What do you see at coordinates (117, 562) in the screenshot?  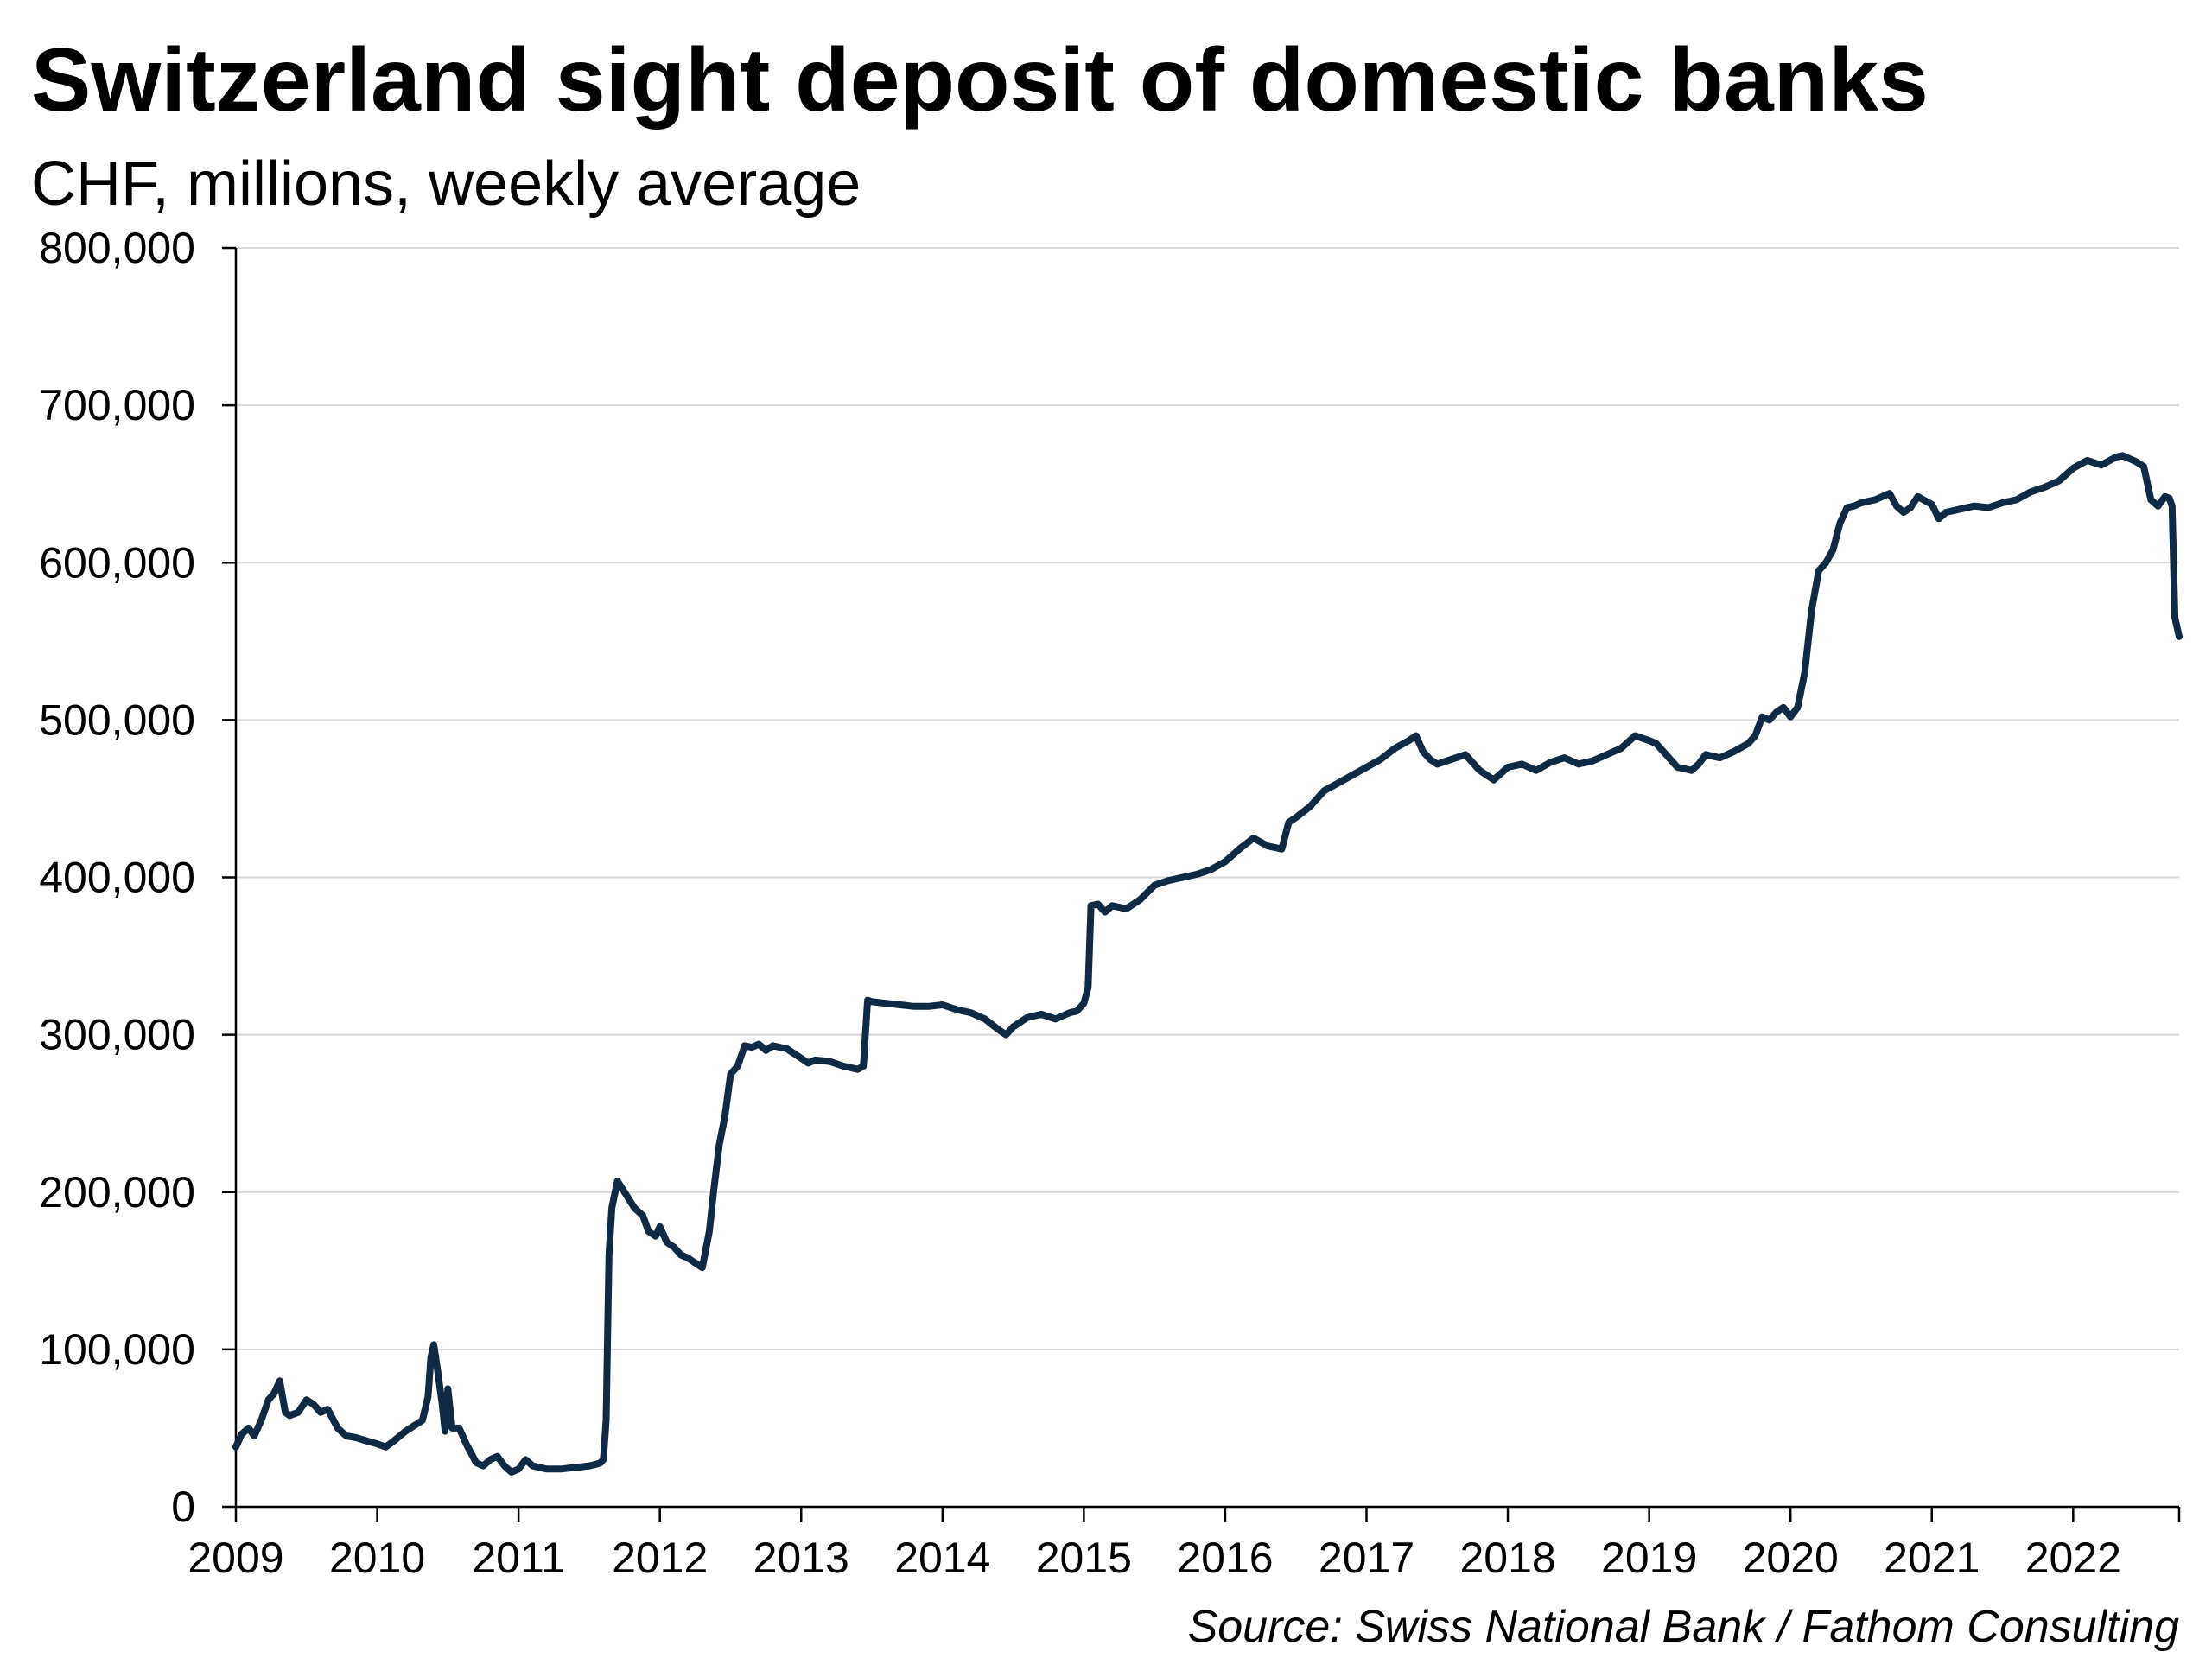 I see `y-tick-label: 600,000` at bounding box center [117, 562].